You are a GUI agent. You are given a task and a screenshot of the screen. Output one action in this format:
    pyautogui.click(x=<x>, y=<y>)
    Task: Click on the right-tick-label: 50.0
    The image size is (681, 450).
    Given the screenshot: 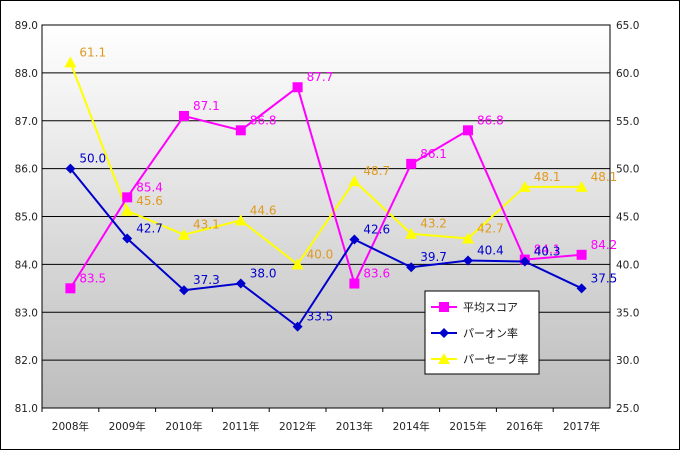 What is the action you would take?
    pyautogui.click(x=627, y=170)
    